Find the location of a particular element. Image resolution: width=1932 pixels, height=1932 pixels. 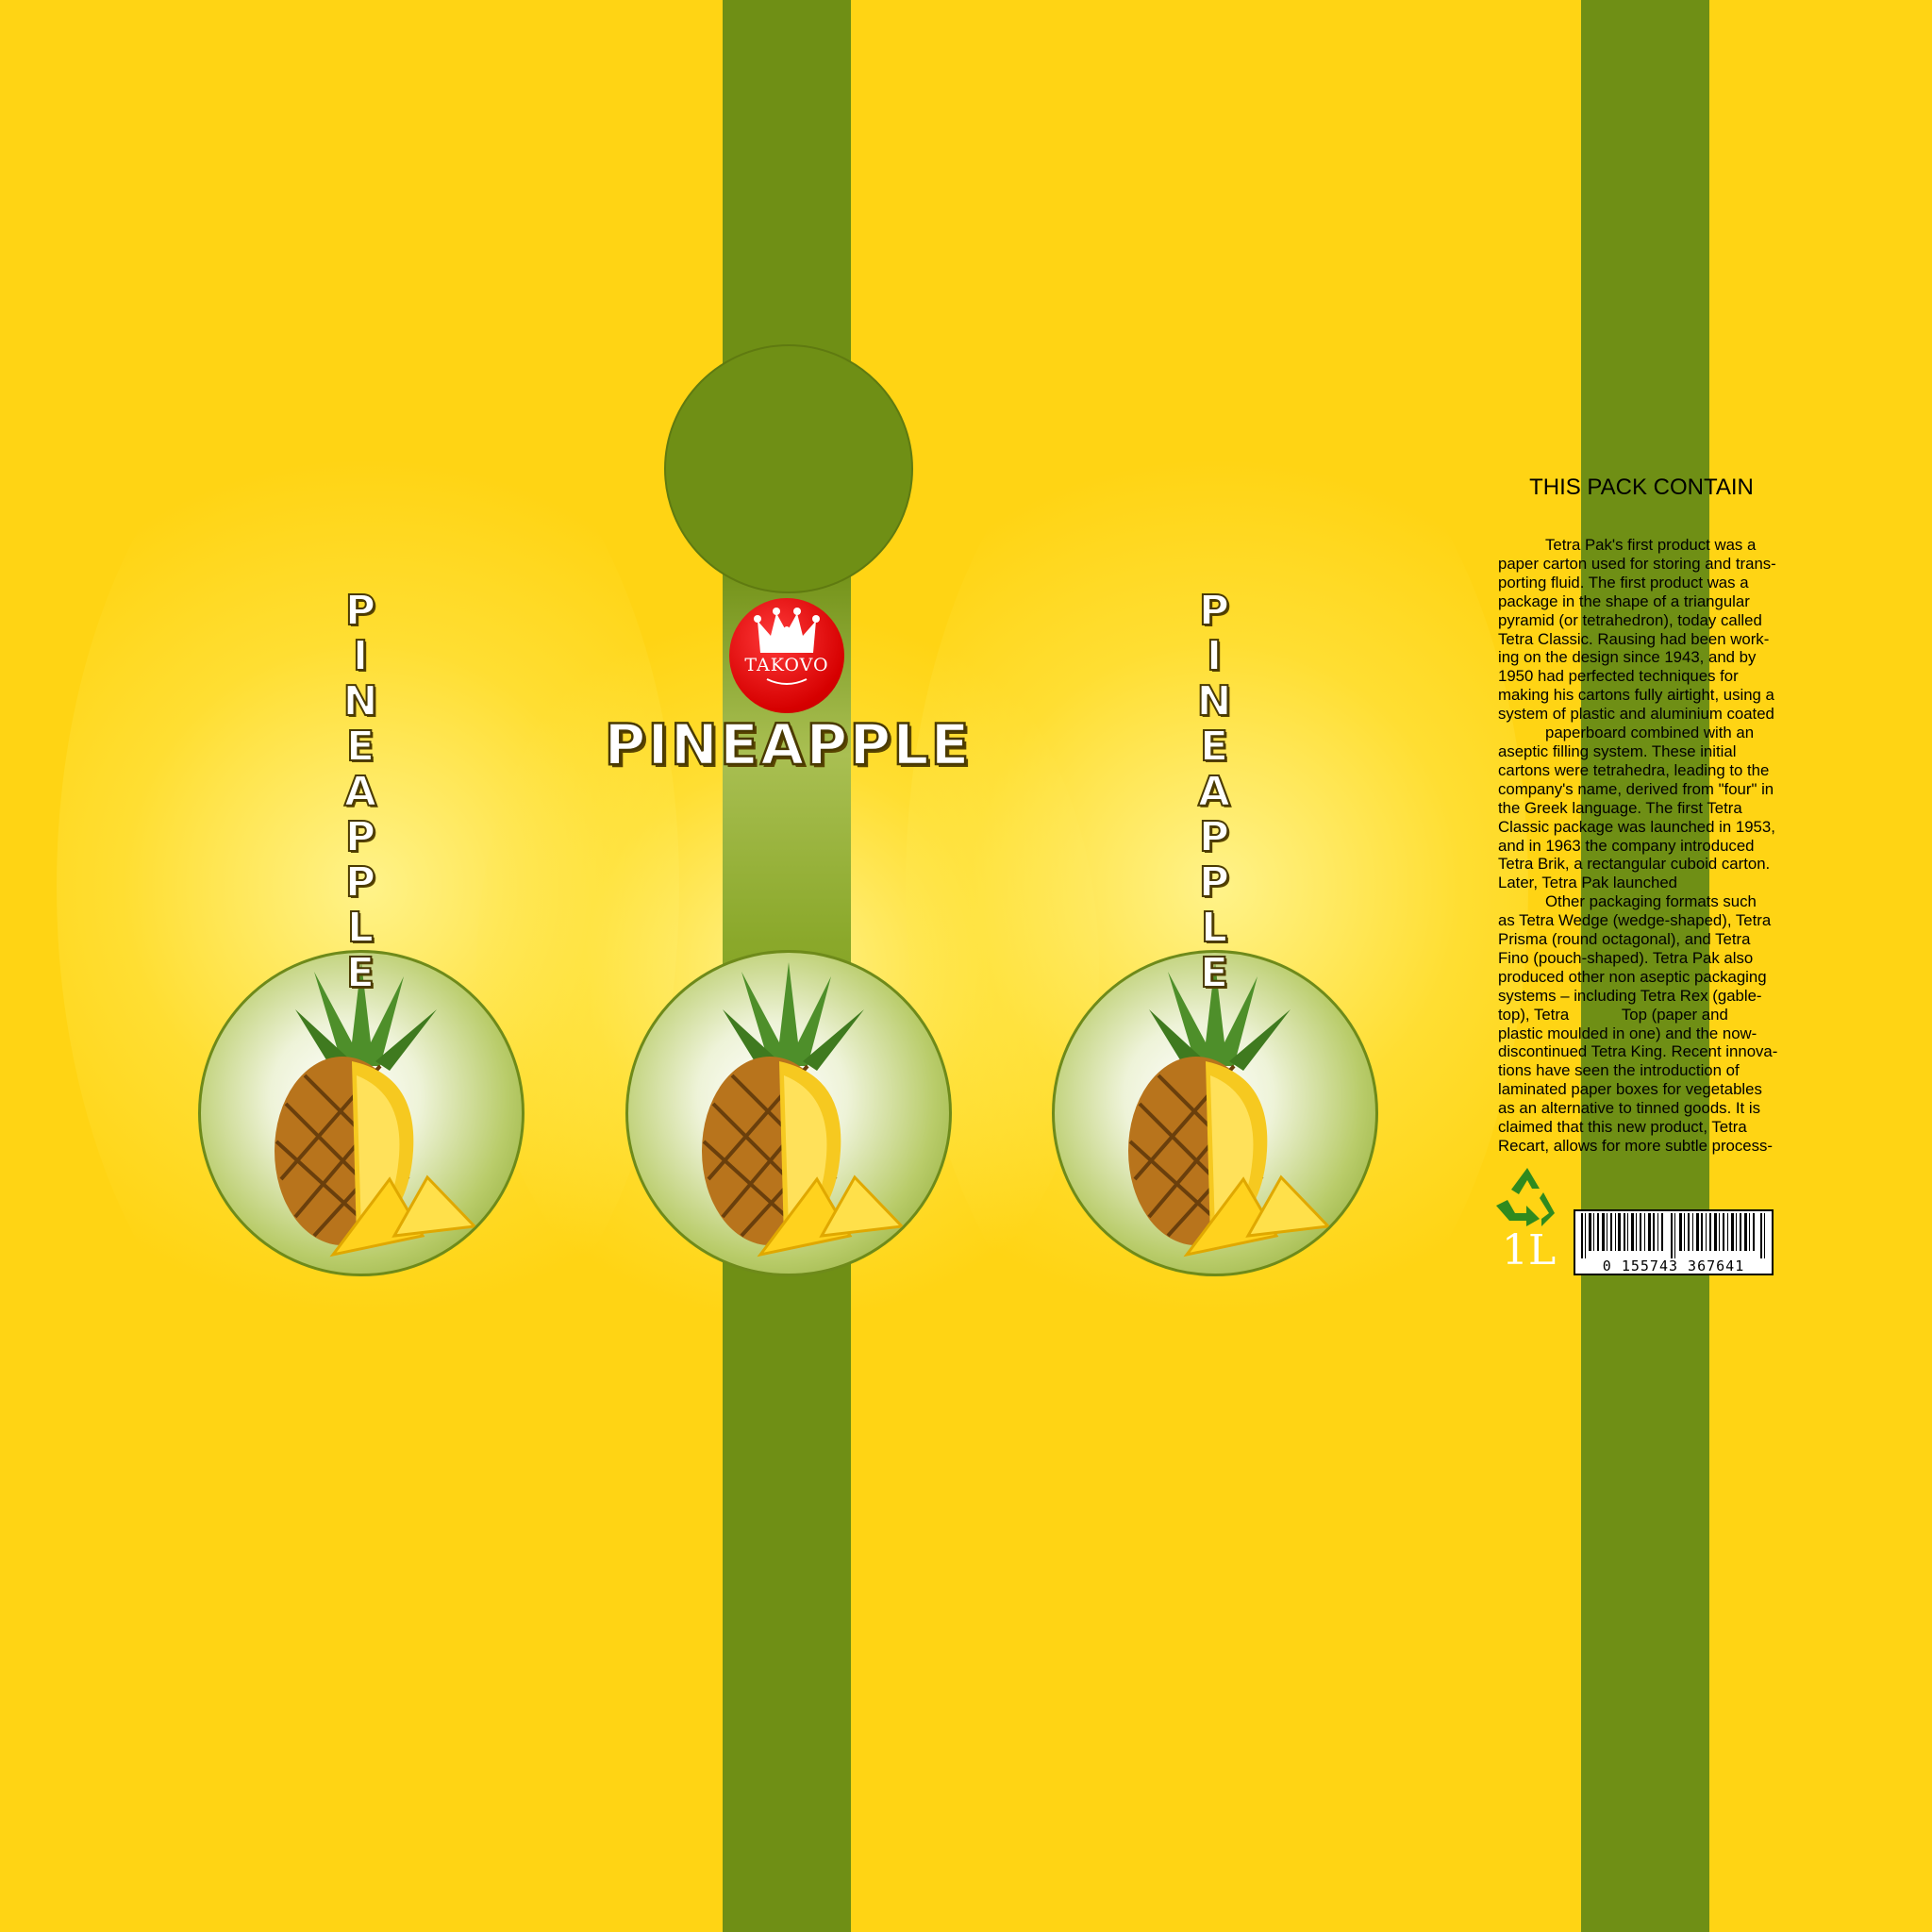

center-neck-circle is located at coordinates (789, 469).